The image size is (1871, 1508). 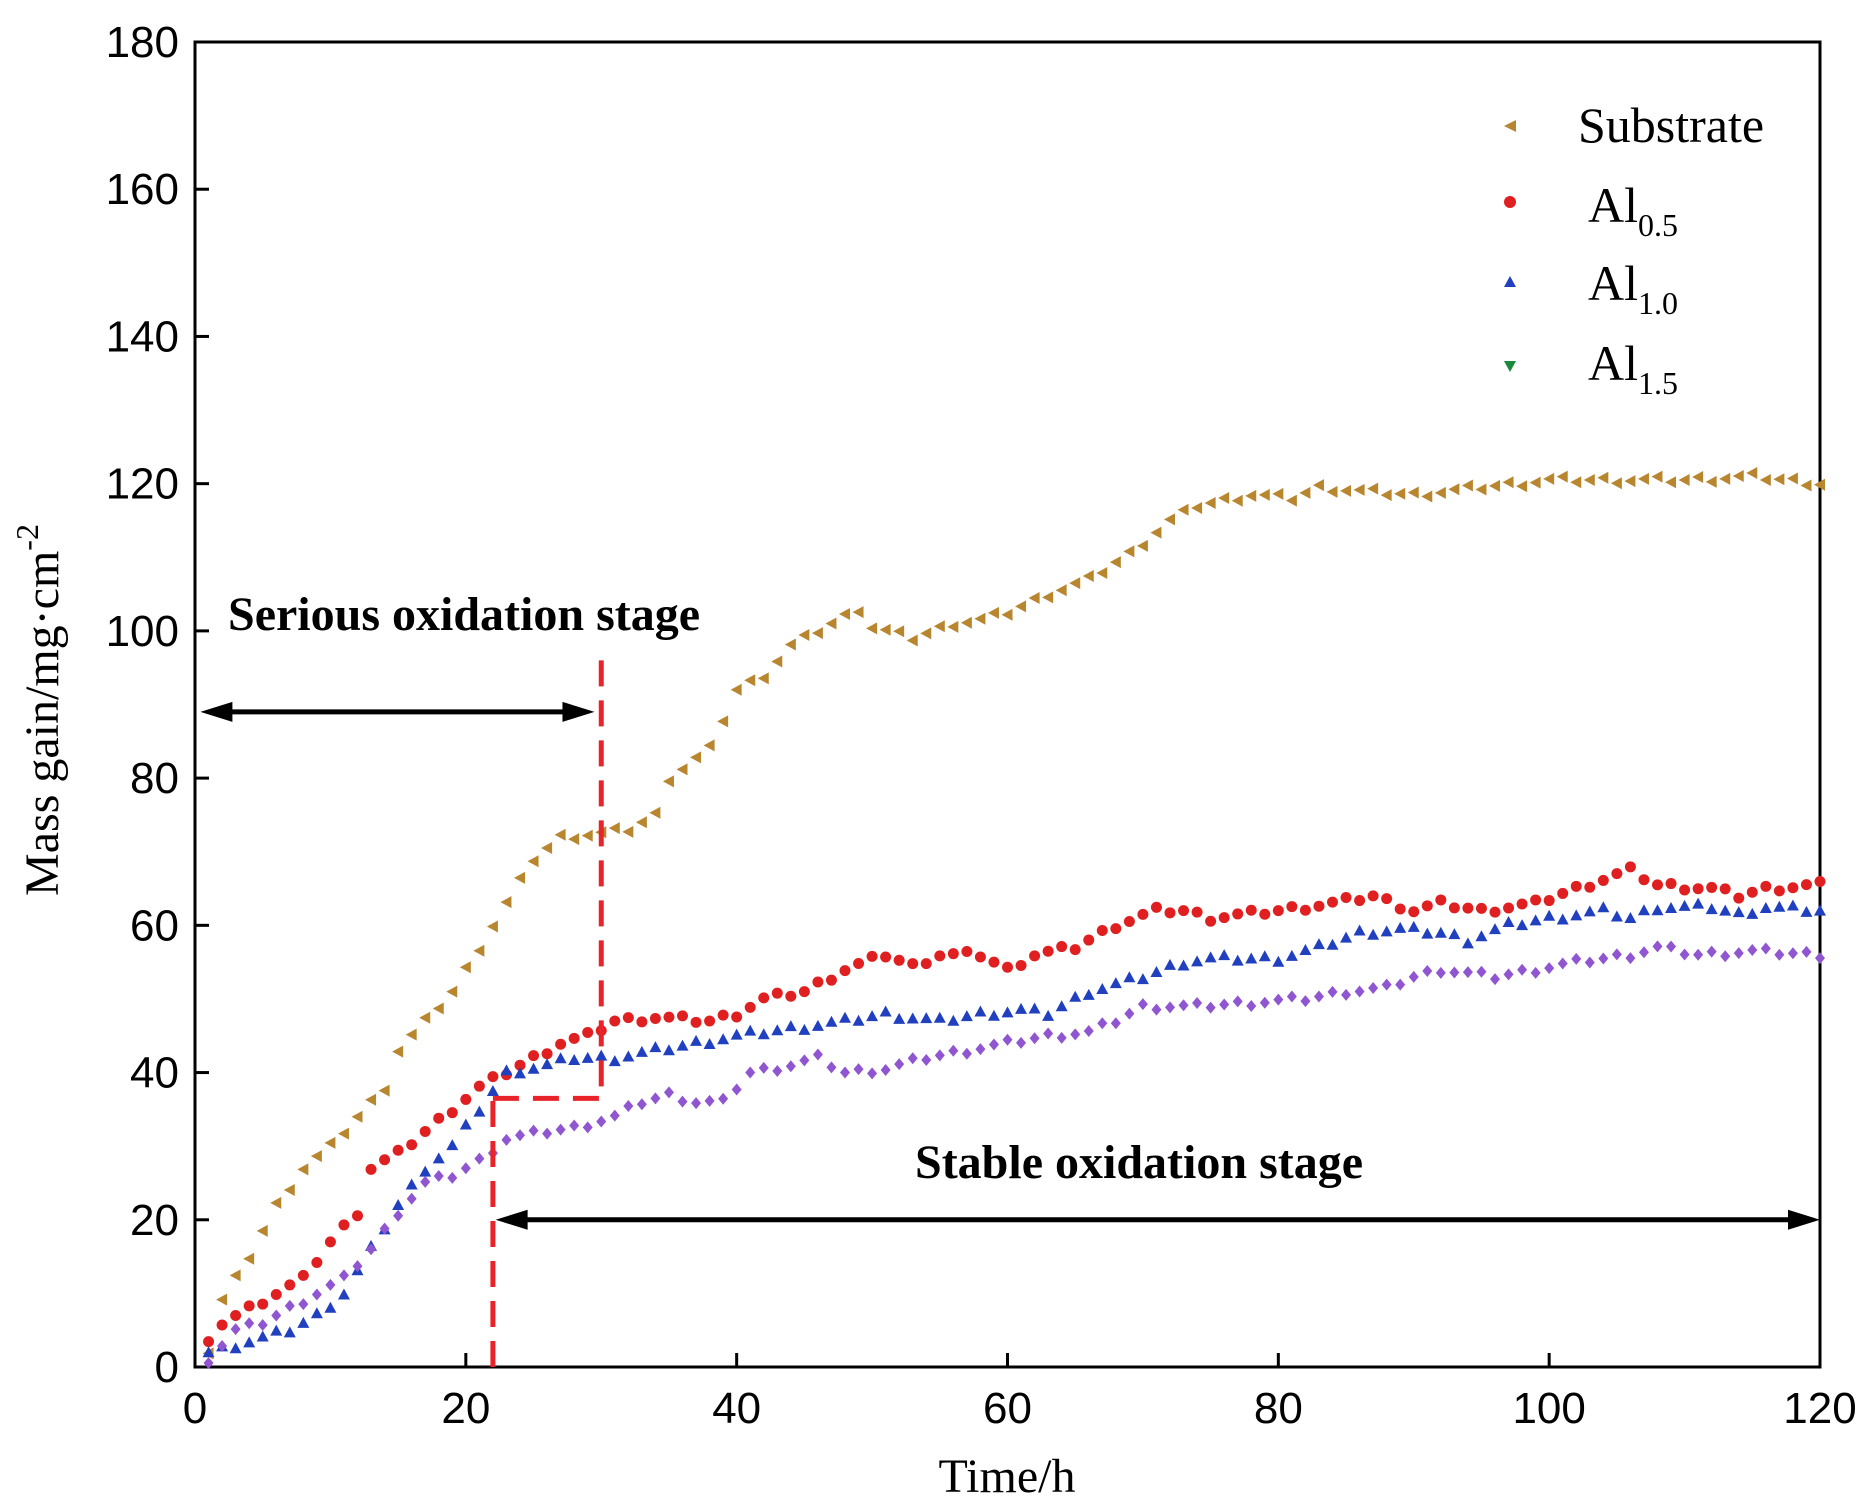 I want to click on y-tick-label-100: 100, so click(x=142, y=631).